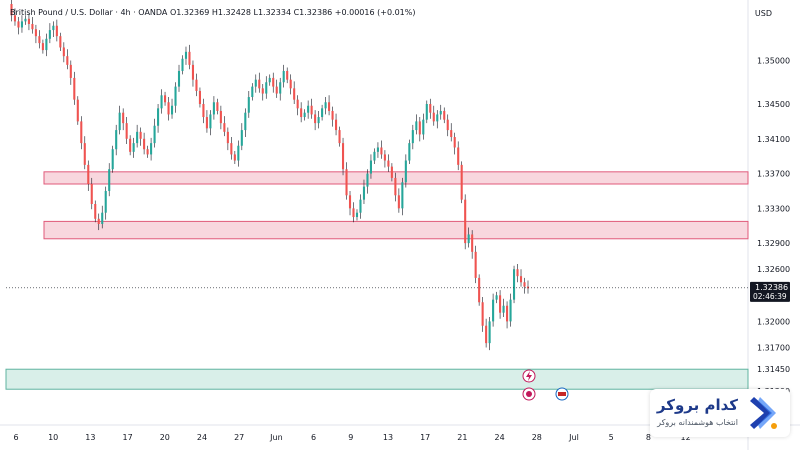 Image resolution: width=800 pixels, height=450 pixels. Describe the element at coordinates (350, 437) in the screenshot. I see `x-tick-label-10: 9` at that location.